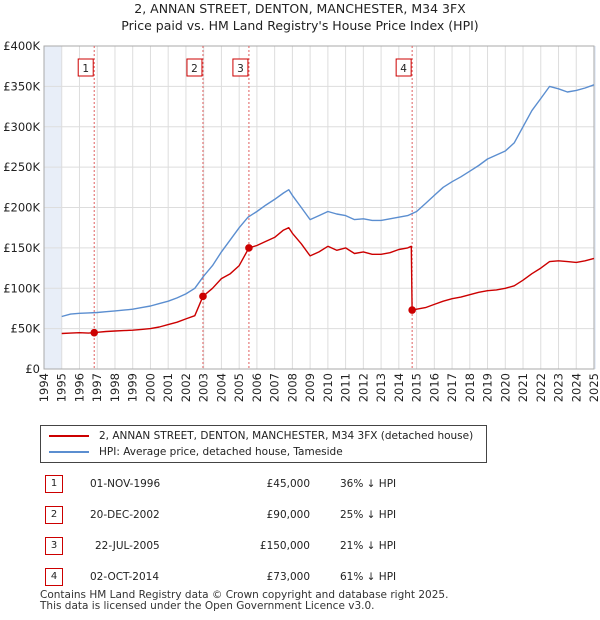 Image resolution: width=600 pixels, height=620 pixels. Describe the element at coordinates (186, 387) in the screenshot. I see `x-tick-label: 2002` at that location.